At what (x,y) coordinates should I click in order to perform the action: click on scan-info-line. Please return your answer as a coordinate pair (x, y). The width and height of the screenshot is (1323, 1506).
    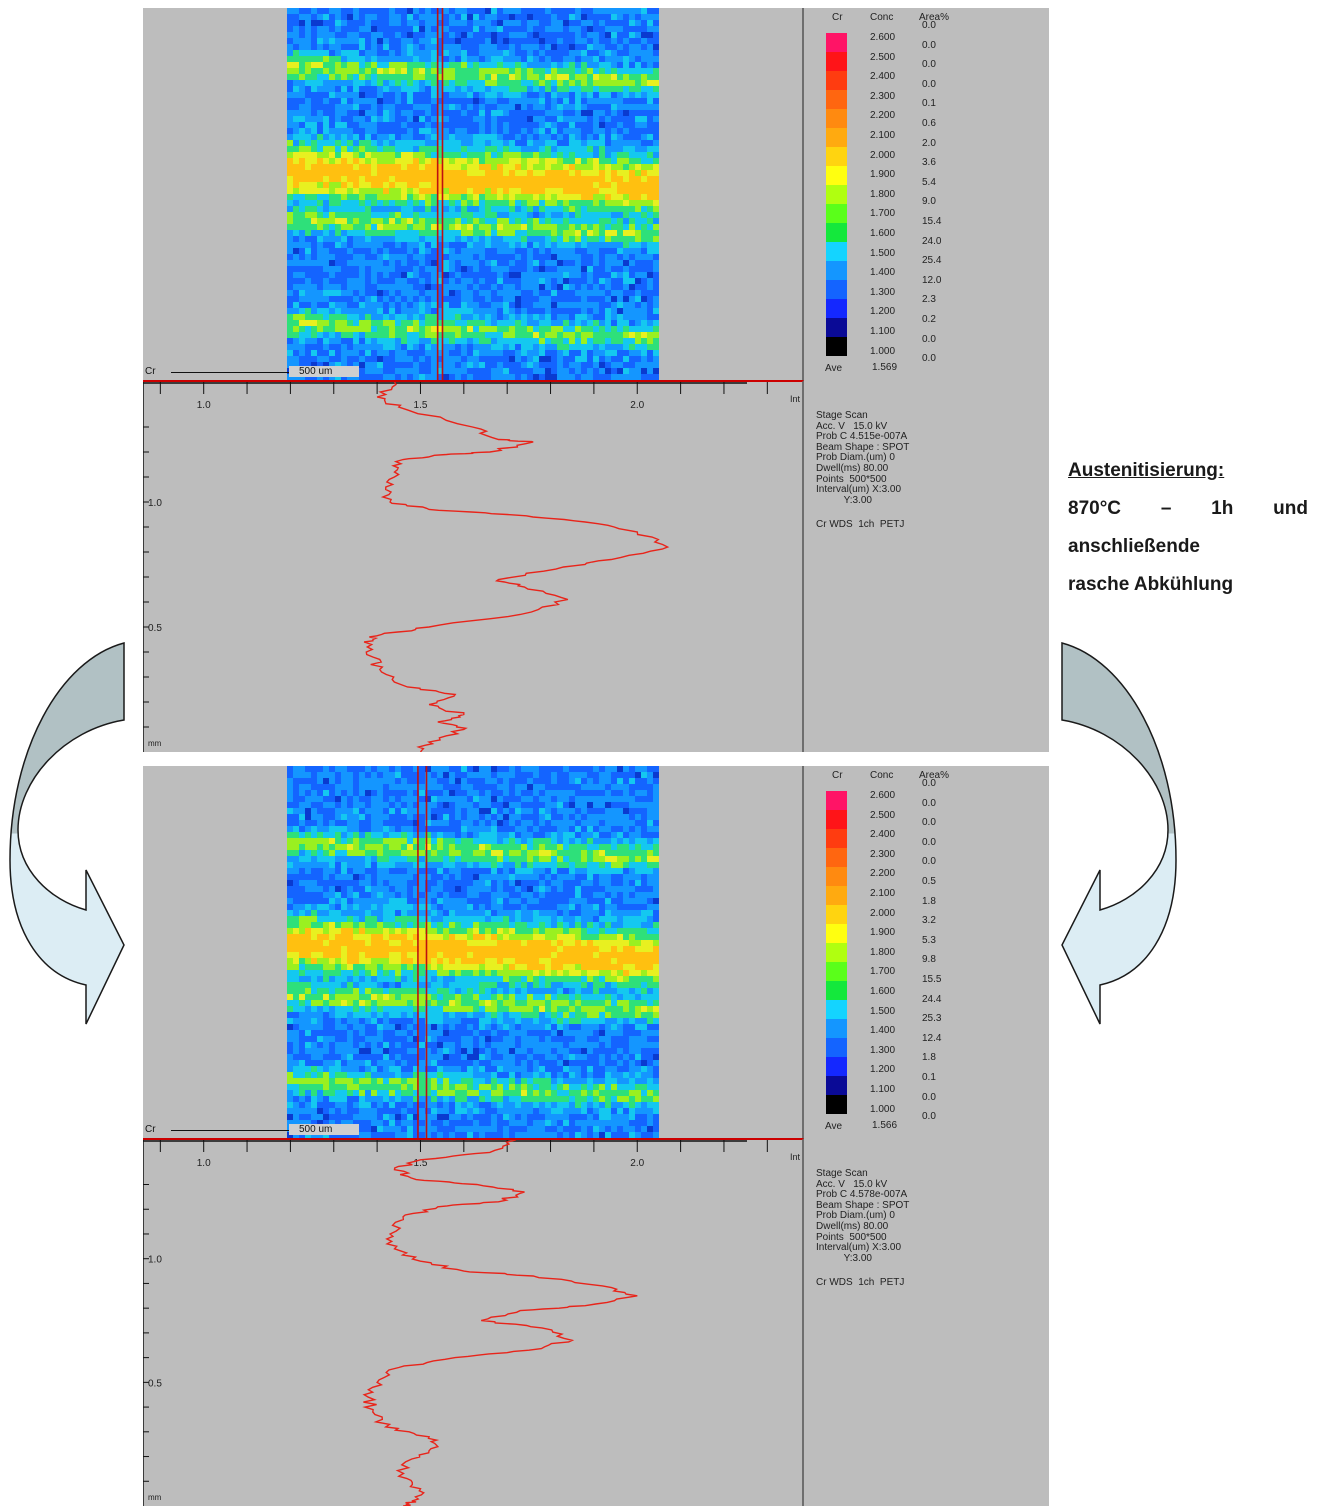
    Looking at the image, I should click on (862, 513).